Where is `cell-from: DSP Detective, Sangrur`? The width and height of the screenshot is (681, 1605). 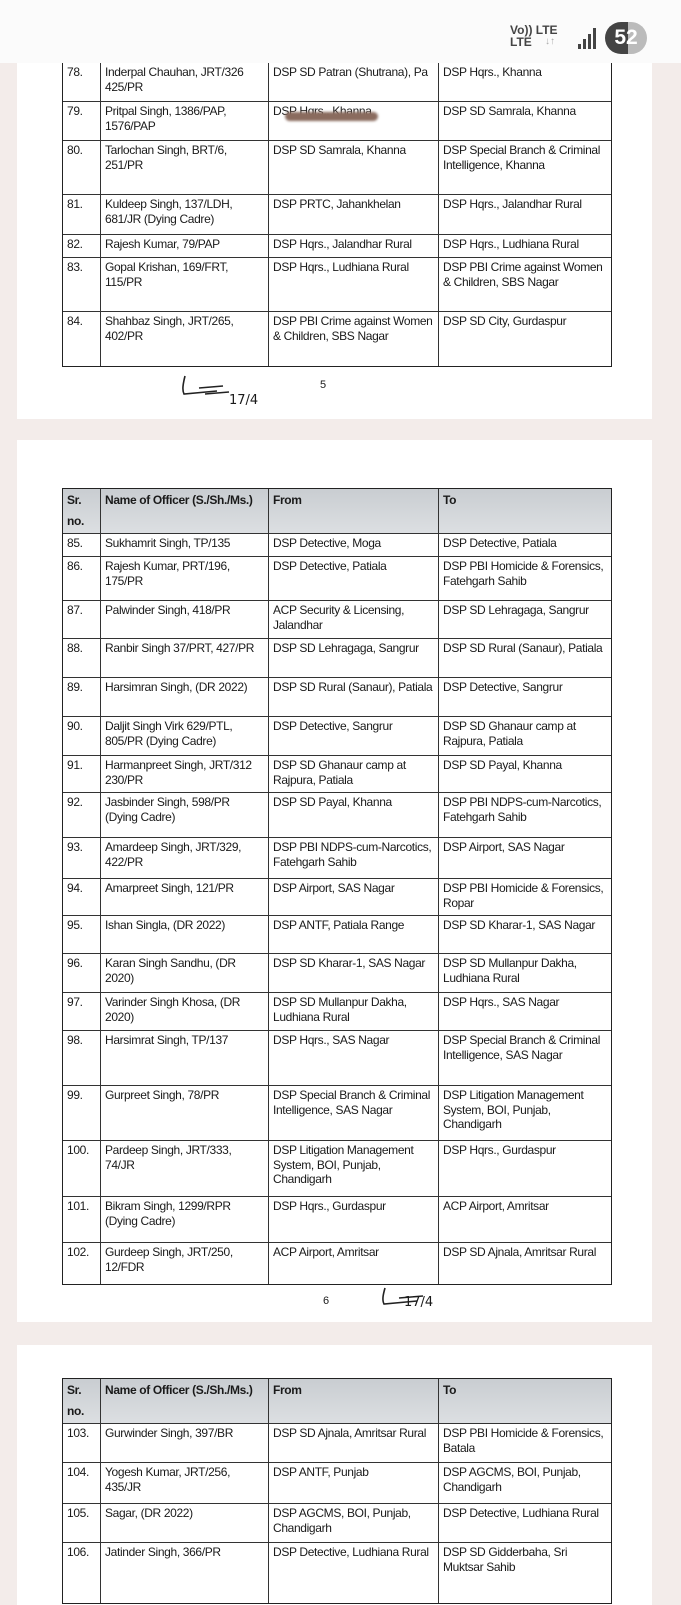
cell-from: DSP Detective, Sangrur is located at coordinates (354, 736).